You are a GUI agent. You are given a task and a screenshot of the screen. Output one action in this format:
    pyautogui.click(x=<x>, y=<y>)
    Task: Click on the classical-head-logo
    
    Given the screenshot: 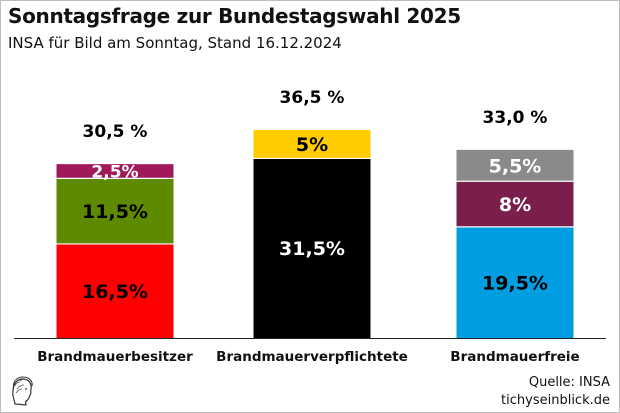 What is the action you would take?
    pyautogui.click(x=21, y=392)
    